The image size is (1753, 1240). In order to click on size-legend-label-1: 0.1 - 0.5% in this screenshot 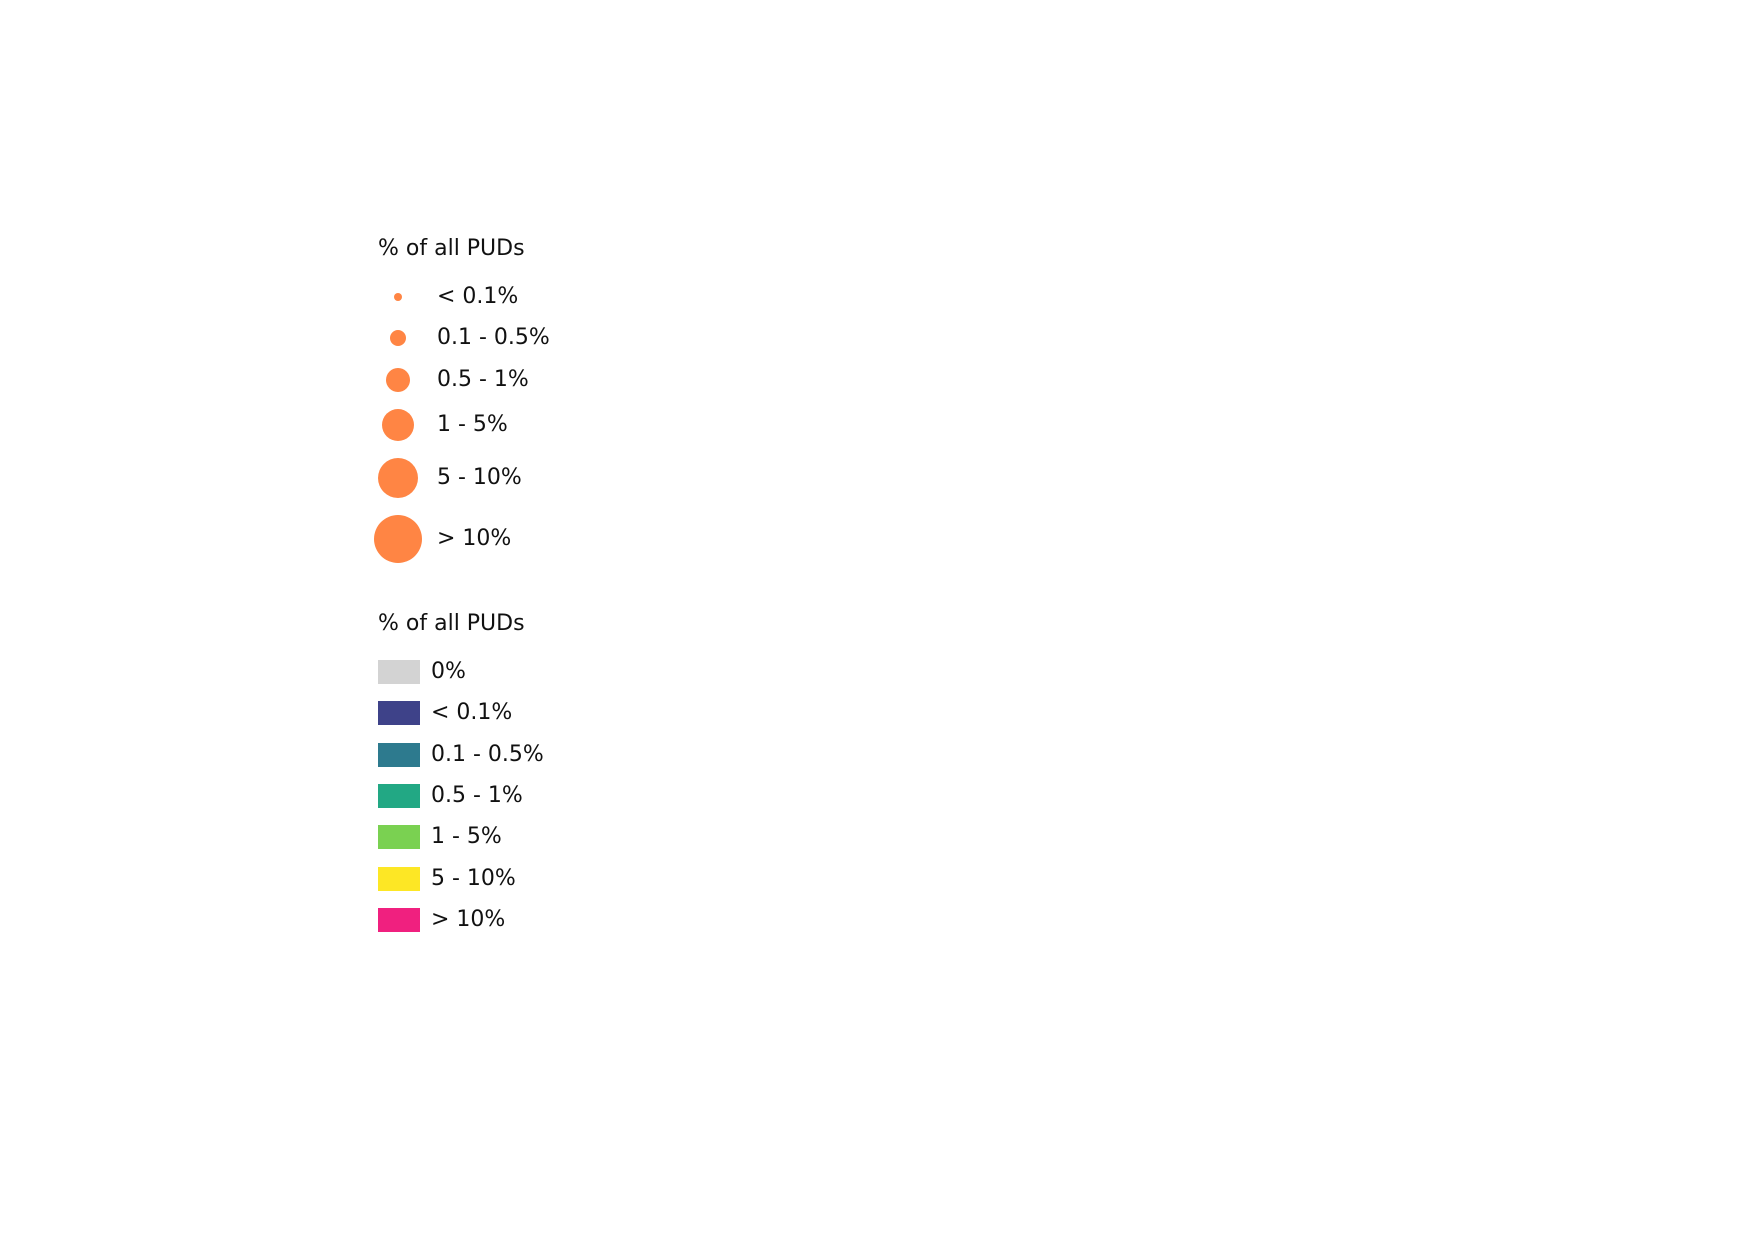, I will do `click(493, 337)`.